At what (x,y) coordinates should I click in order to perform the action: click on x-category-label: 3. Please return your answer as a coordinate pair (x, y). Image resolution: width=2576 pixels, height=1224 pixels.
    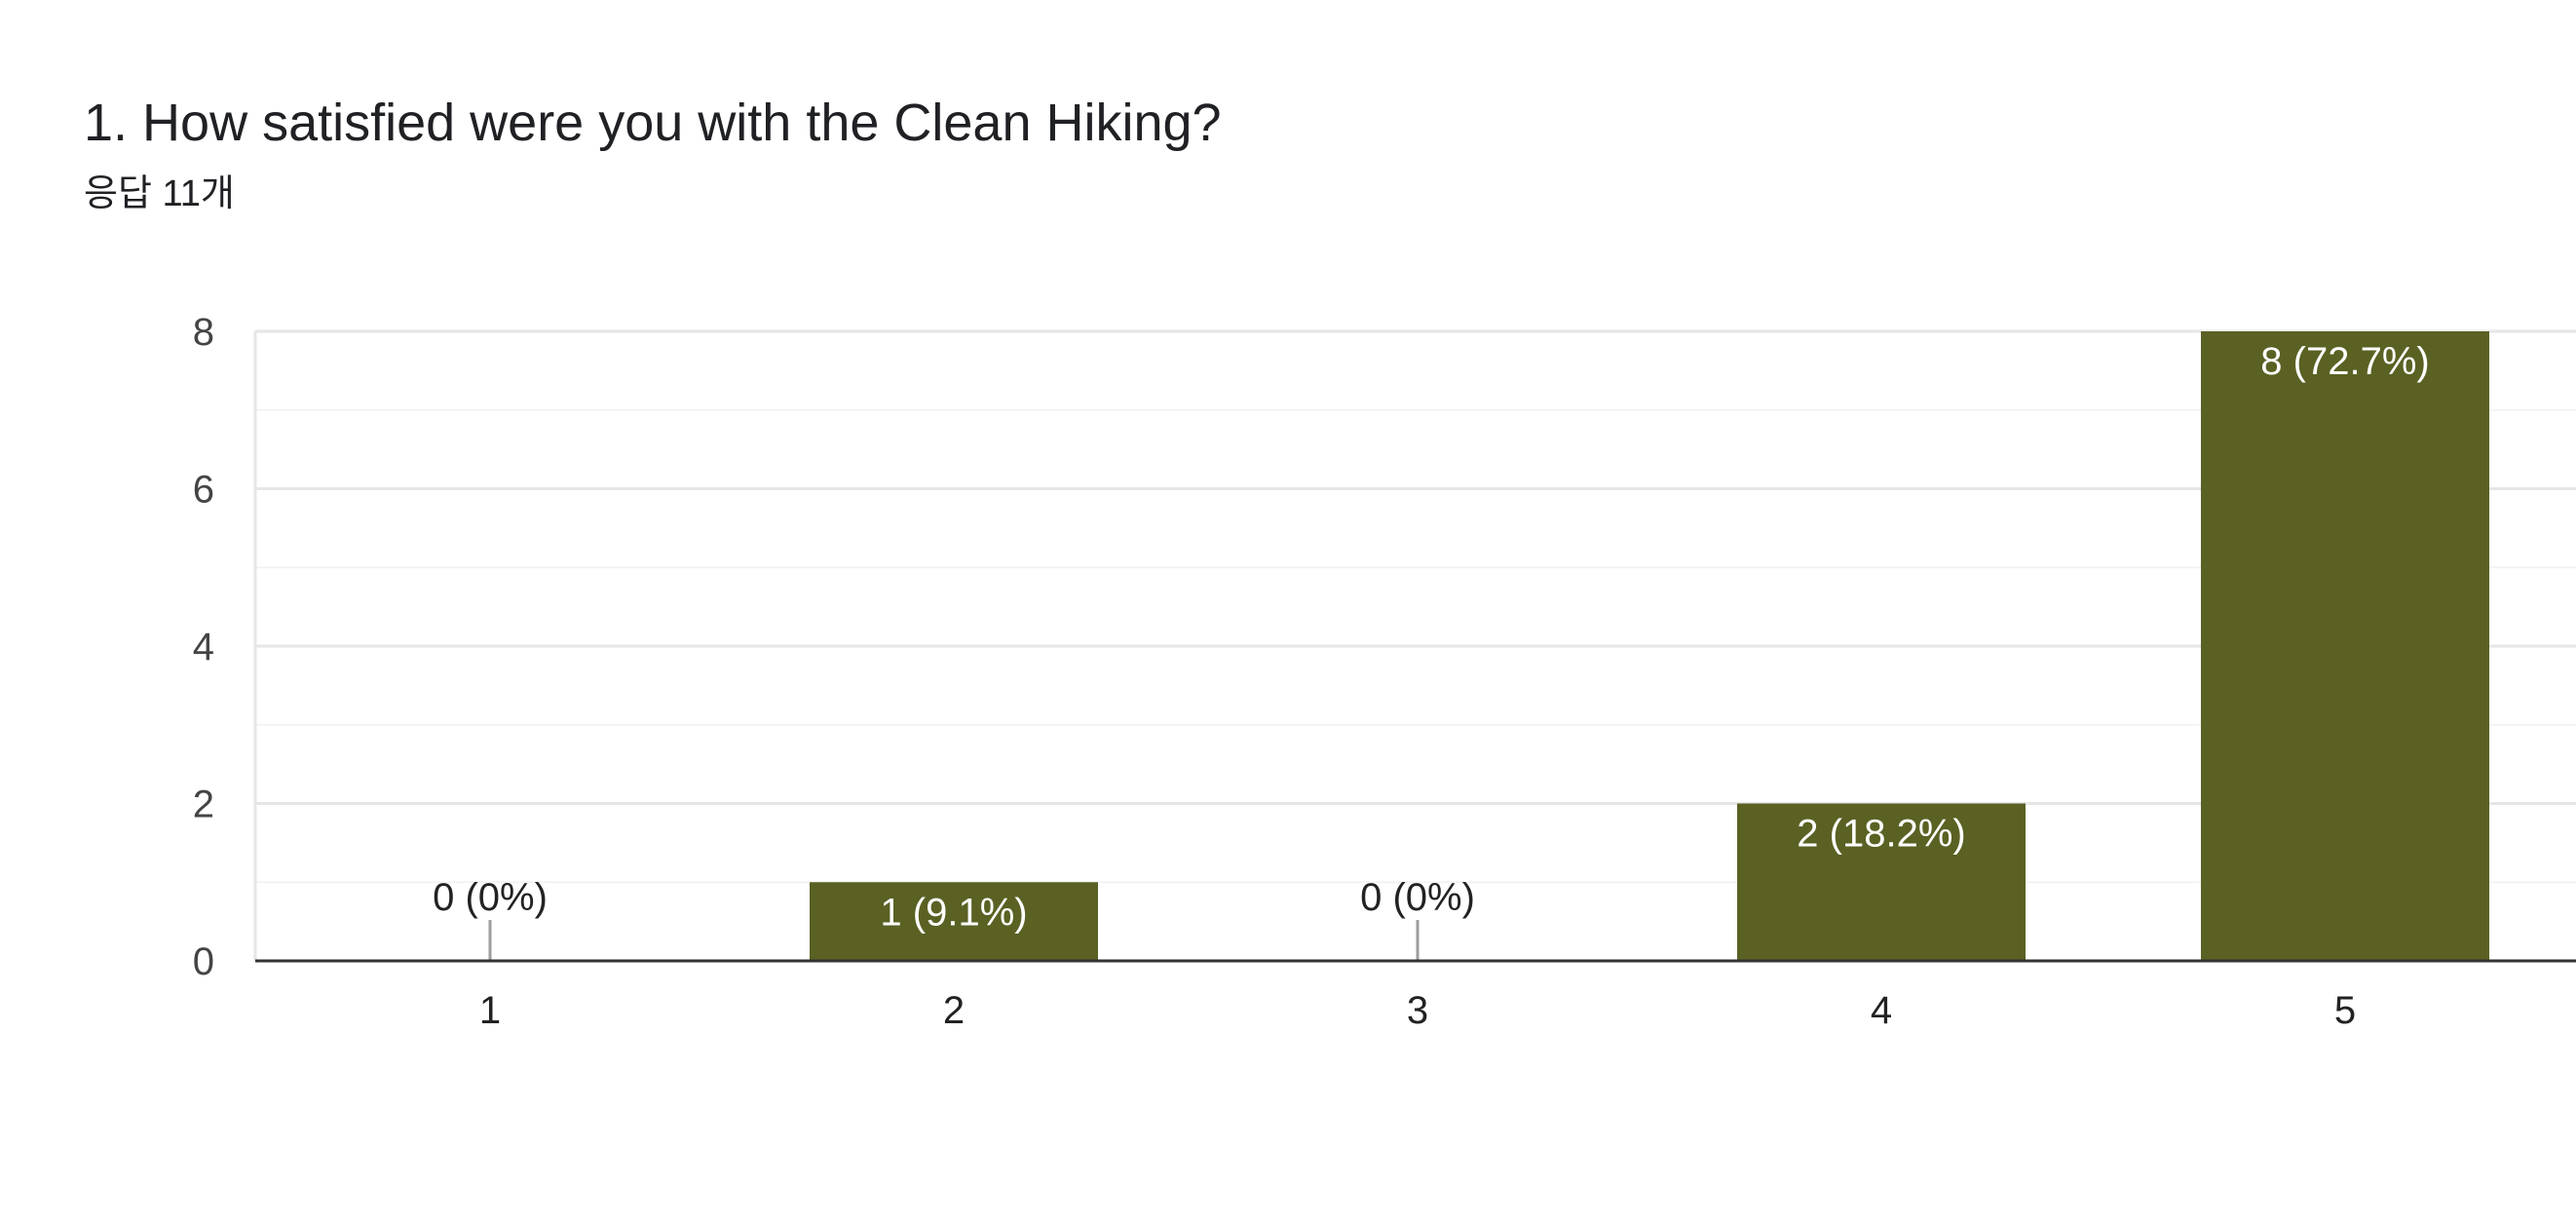
    Looking at the image, I should click on (1417, 1010).